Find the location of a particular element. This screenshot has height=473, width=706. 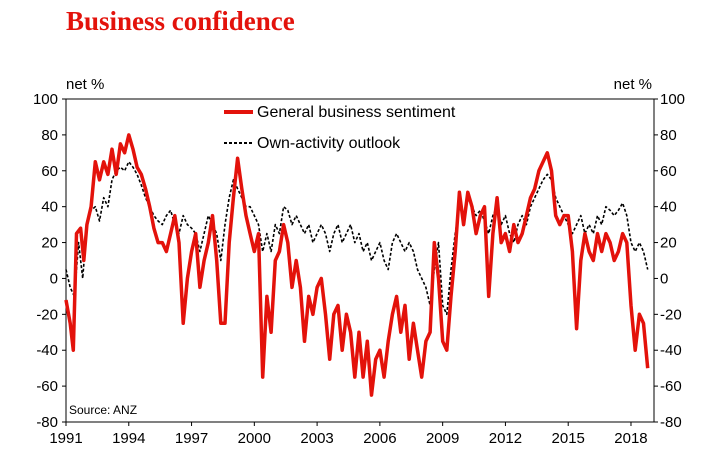

left-tick-label: 100 is located at coordinates (45, 99).